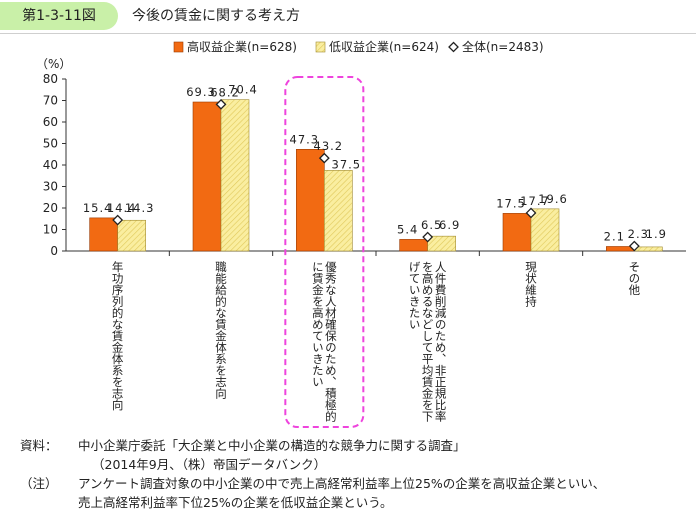 The width and height of the screenshot is (696, 517). Describe the element at coordinates (431, 225) in the screenshot. I see `value-label-overall: 6.5` at that location.